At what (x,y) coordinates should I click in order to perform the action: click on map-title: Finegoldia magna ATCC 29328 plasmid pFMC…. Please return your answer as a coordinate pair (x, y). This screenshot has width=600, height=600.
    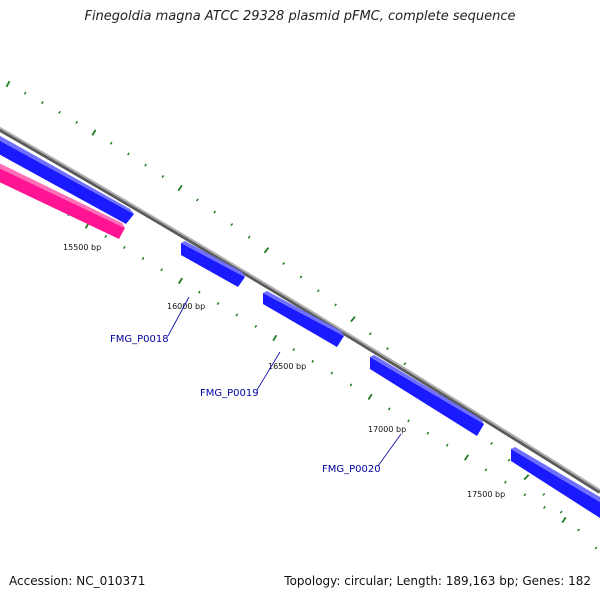
    Looking at the image, I should click on (300, 16).